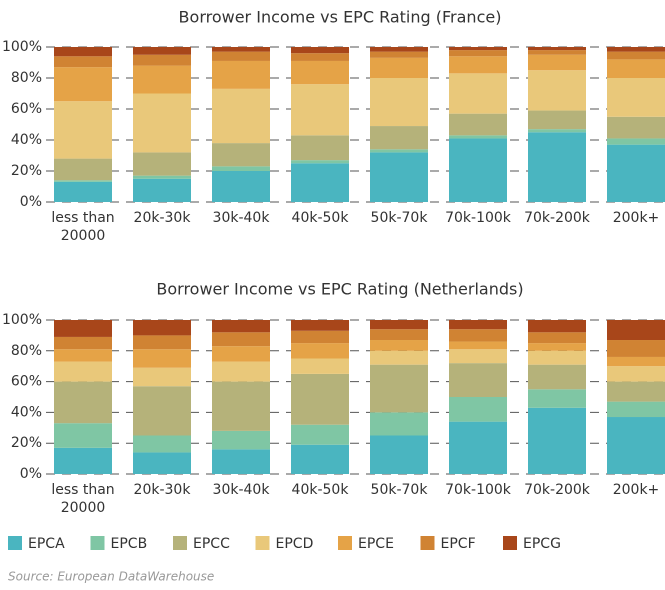  I want to click on legend-label: EPCG, so click(542, 544).